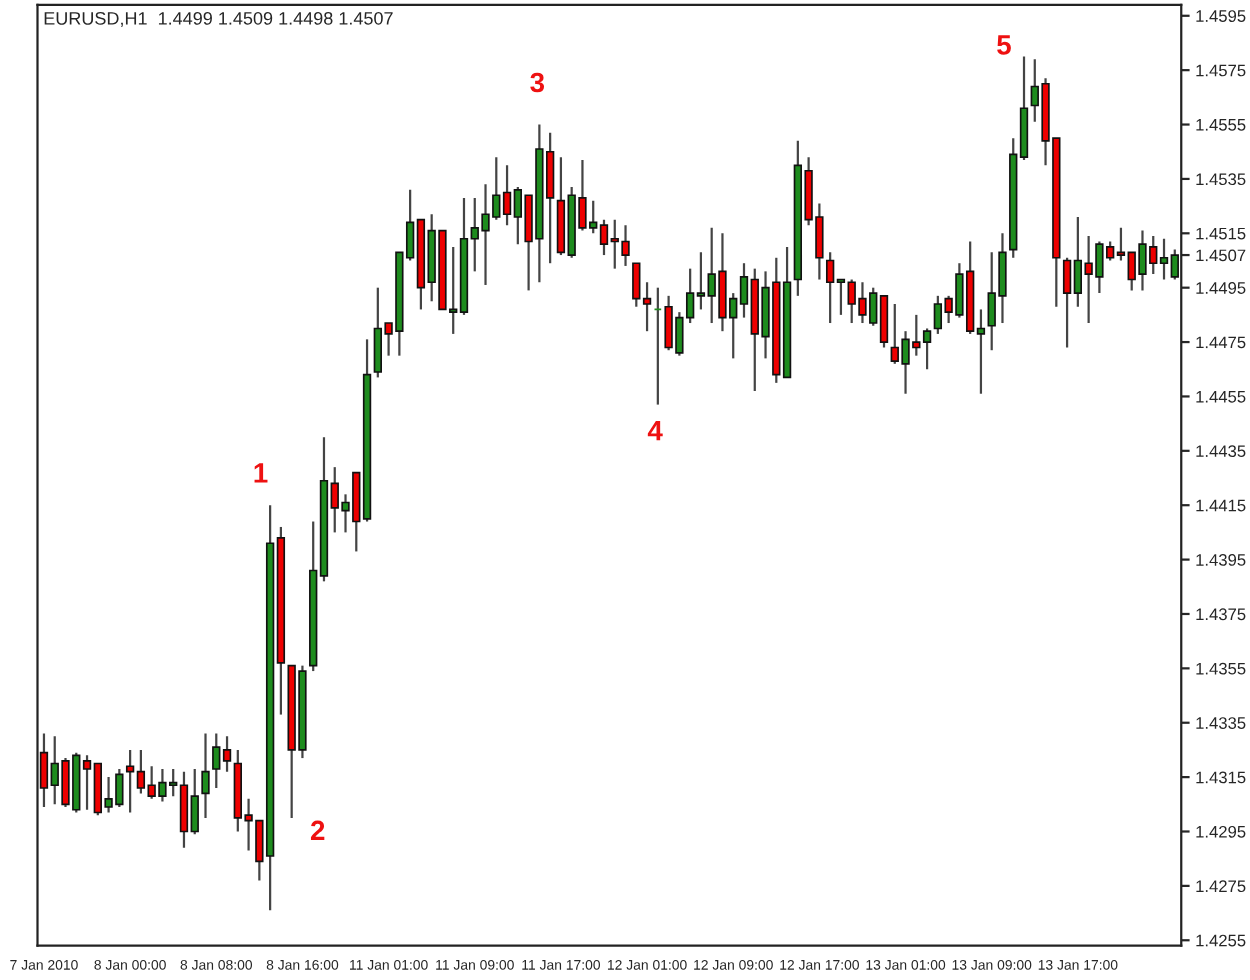  What do you see at coordinates (261, 473) in the screenshot?
I see `annotation: 1` at bounding box center [261, 473].